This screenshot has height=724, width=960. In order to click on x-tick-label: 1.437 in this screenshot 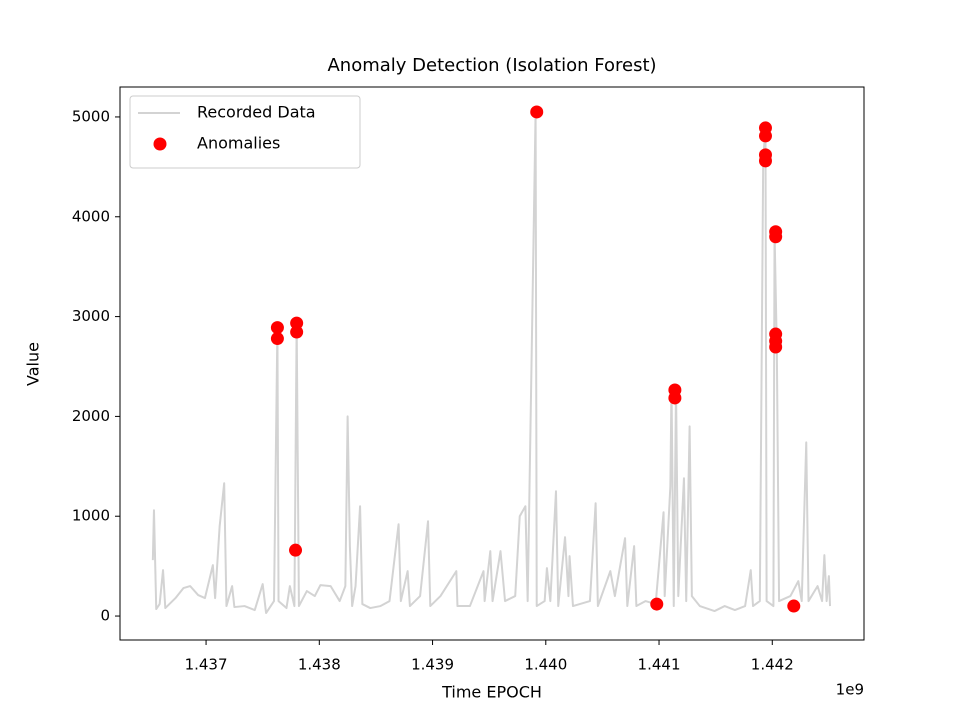, I will do `click(206, 665)`.